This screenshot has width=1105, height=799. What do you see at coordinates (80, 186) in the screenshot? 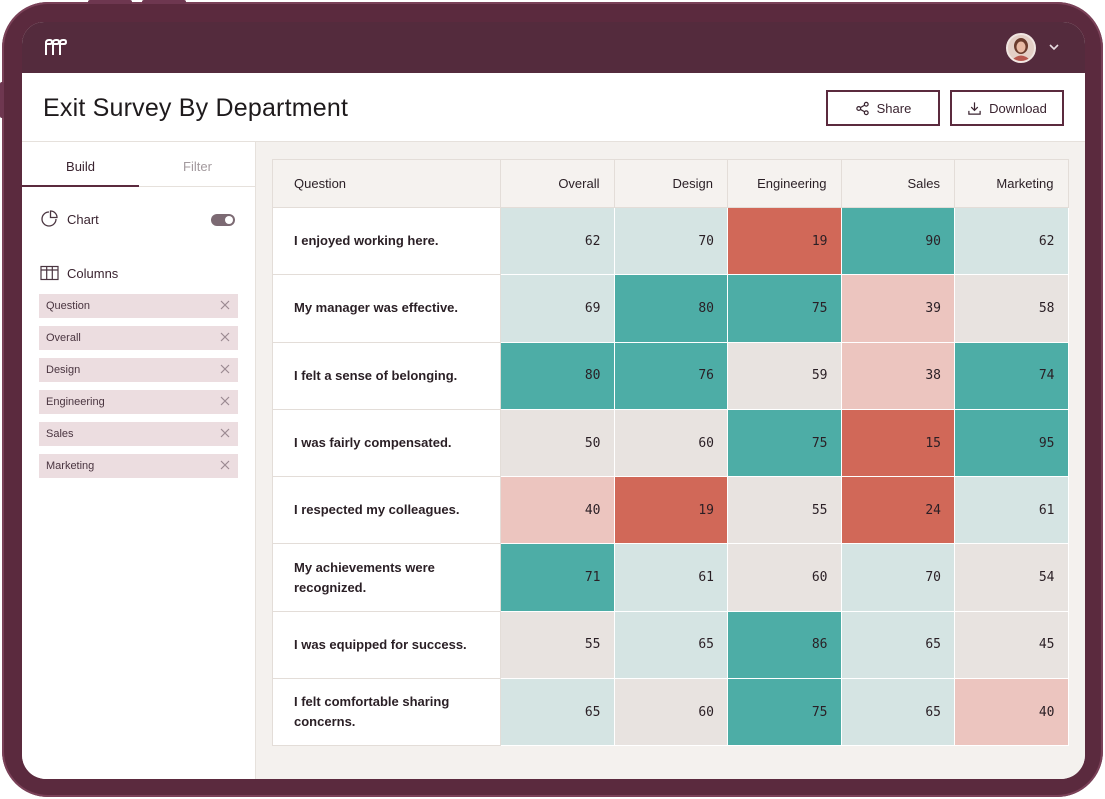
I see `active-tab-indicator` at bounding box center [80, 186].